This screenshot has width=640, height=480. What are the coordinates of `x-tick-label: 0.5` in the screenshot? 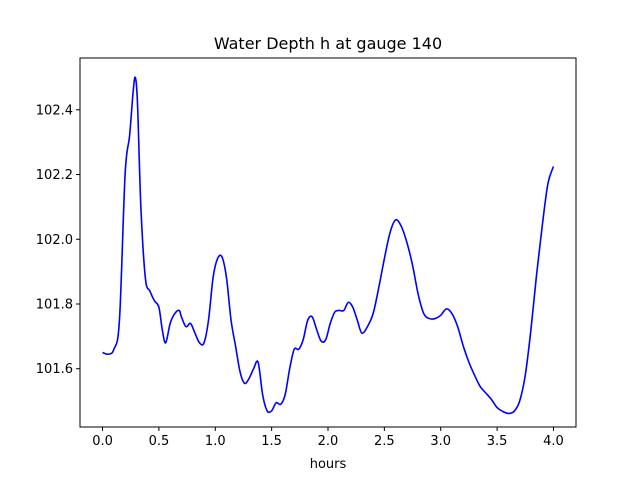 It's located at (159, 441).